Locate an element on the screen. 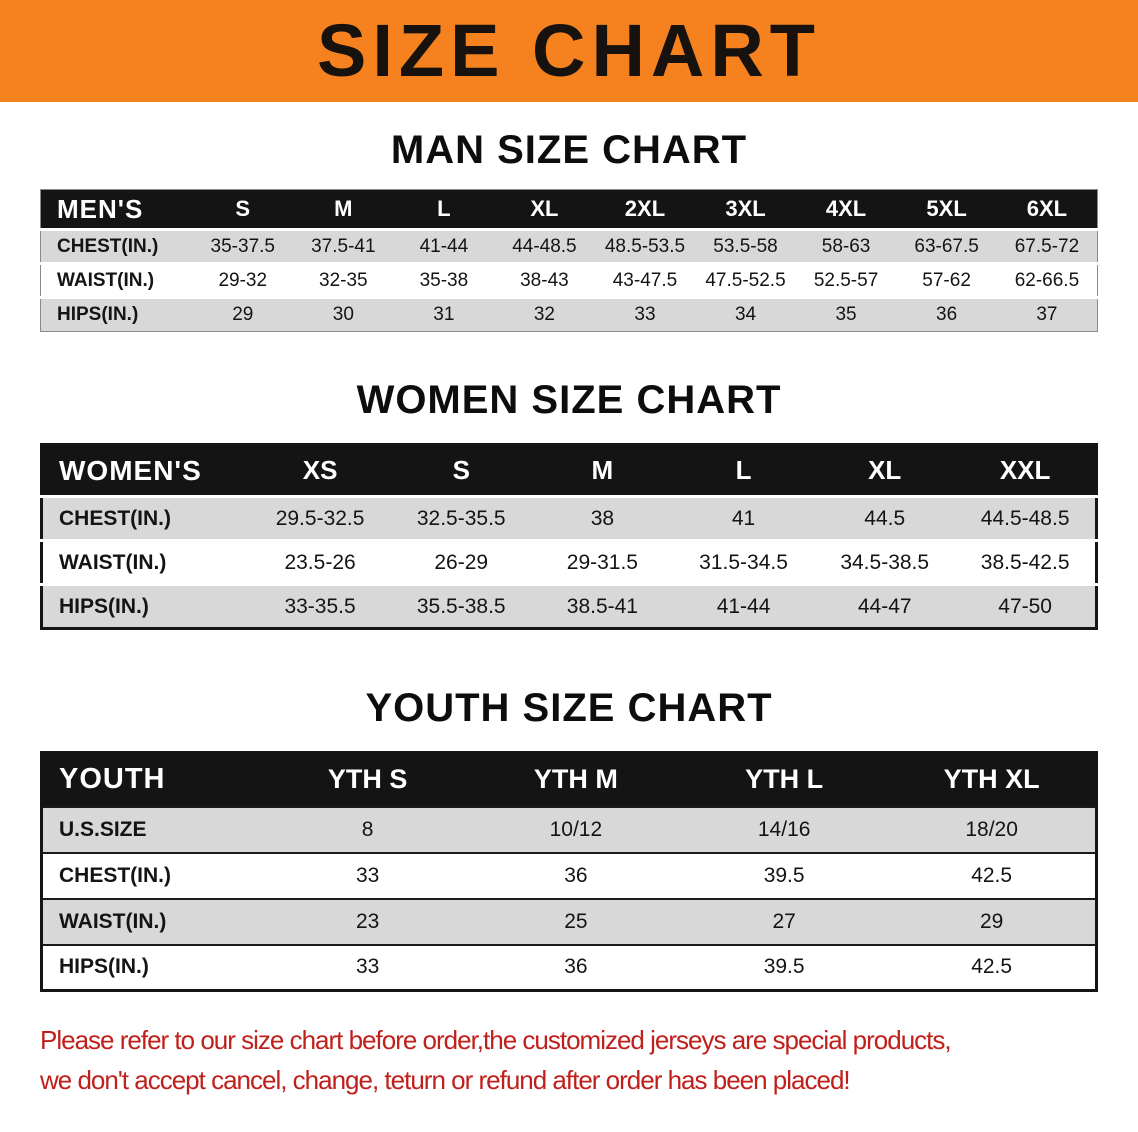 Image resolution: width=1138 pixels, height=1132 pixels. size-value-cell: 26-29 is located at coordinates (461, 562).